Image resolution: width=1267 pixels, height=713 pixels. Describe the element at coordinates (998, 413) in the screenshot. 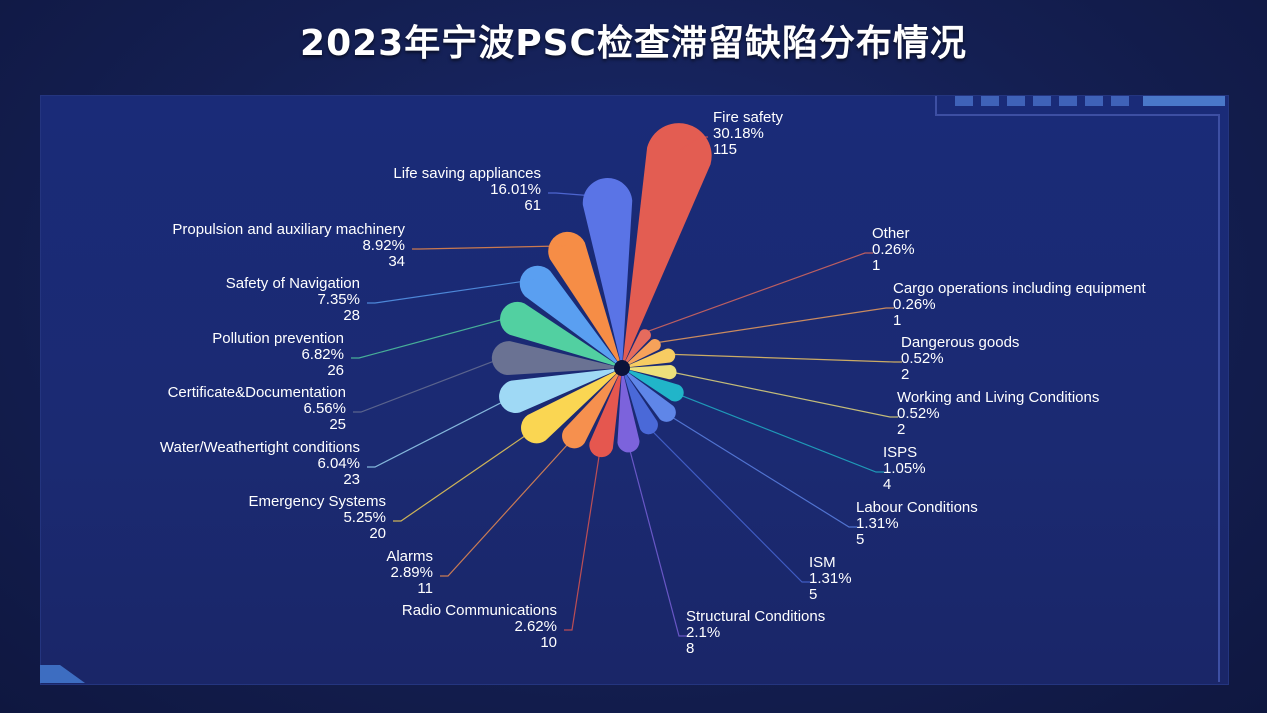

I see `label-working-and-living-conditions: Working and Living Conditions 0.52% 2` at that location.